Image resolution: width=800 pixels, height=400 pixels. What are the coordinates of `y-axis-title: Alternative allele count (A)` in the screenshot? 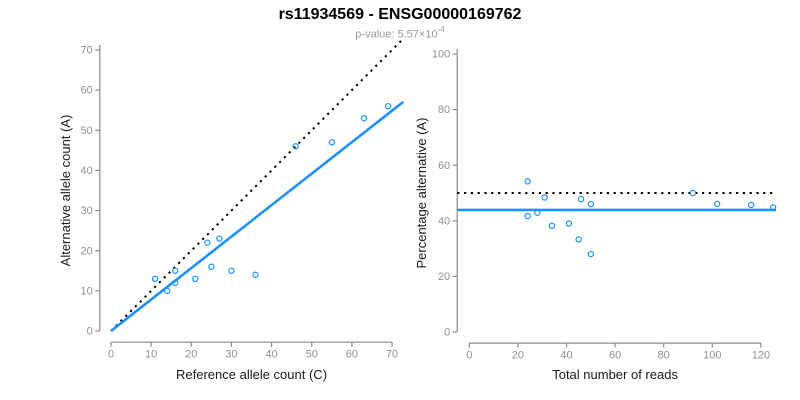 It's located at (65, 191).